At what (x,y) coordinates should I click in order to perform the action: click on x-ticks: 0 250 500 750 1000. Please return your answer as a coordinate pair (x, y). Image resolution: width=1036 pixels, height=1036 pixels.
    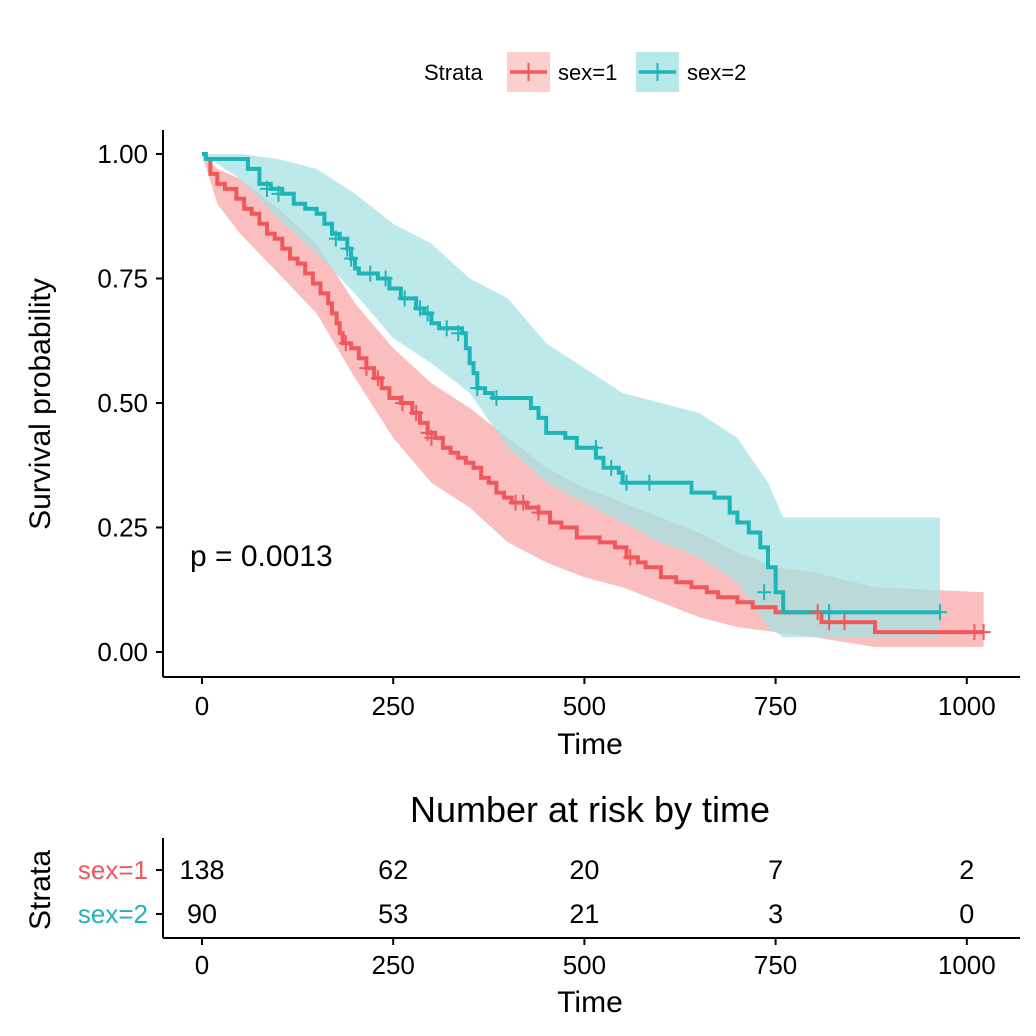
    Looking at the image, I should click on (595, 699).